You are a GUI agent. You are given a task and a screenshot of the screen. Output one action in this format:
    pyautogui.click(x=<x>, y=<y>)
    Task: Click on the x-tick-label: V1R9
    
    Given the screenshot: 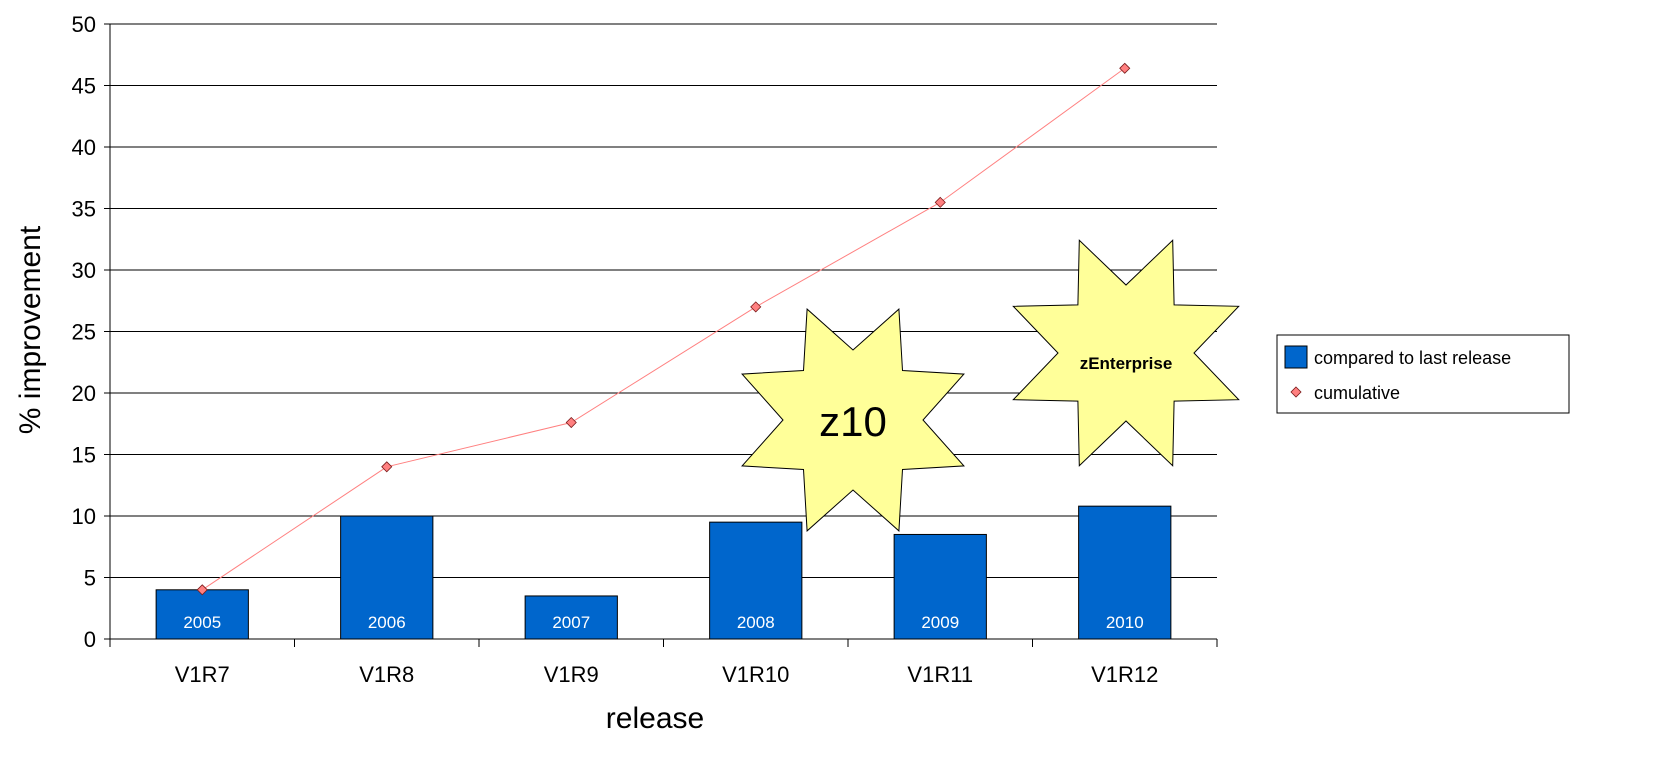 What is the action you would take?
    pyautogui.click(x=571, y=674)
    